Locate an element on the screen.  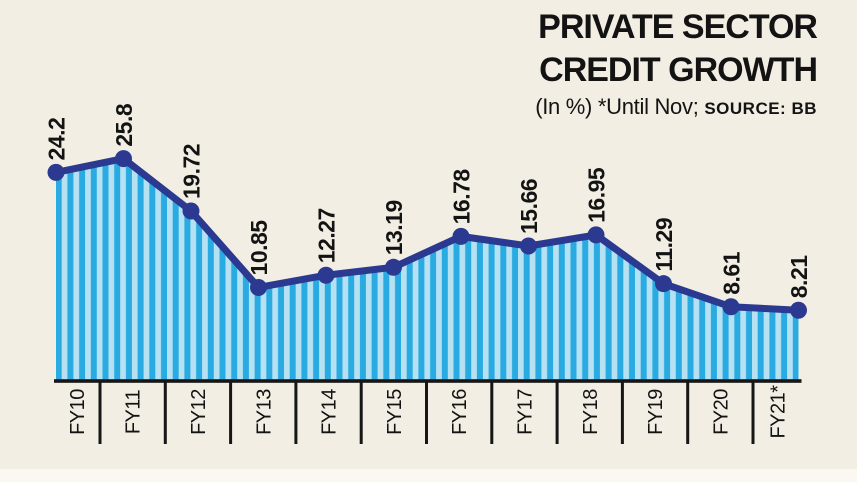
axis-label-FY12: FY12 is located at coordinates (199, 412).